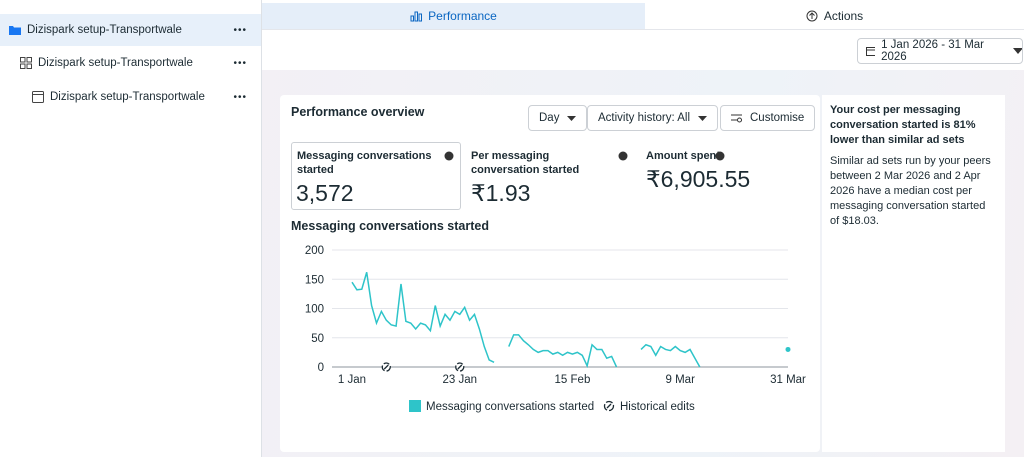 Image resolution: width=1024 pixels, height=457 pixels. Describe the element at coordinates (390, 226) in the screenshot. I see `chart-title: Messaging conversations started` at that location.